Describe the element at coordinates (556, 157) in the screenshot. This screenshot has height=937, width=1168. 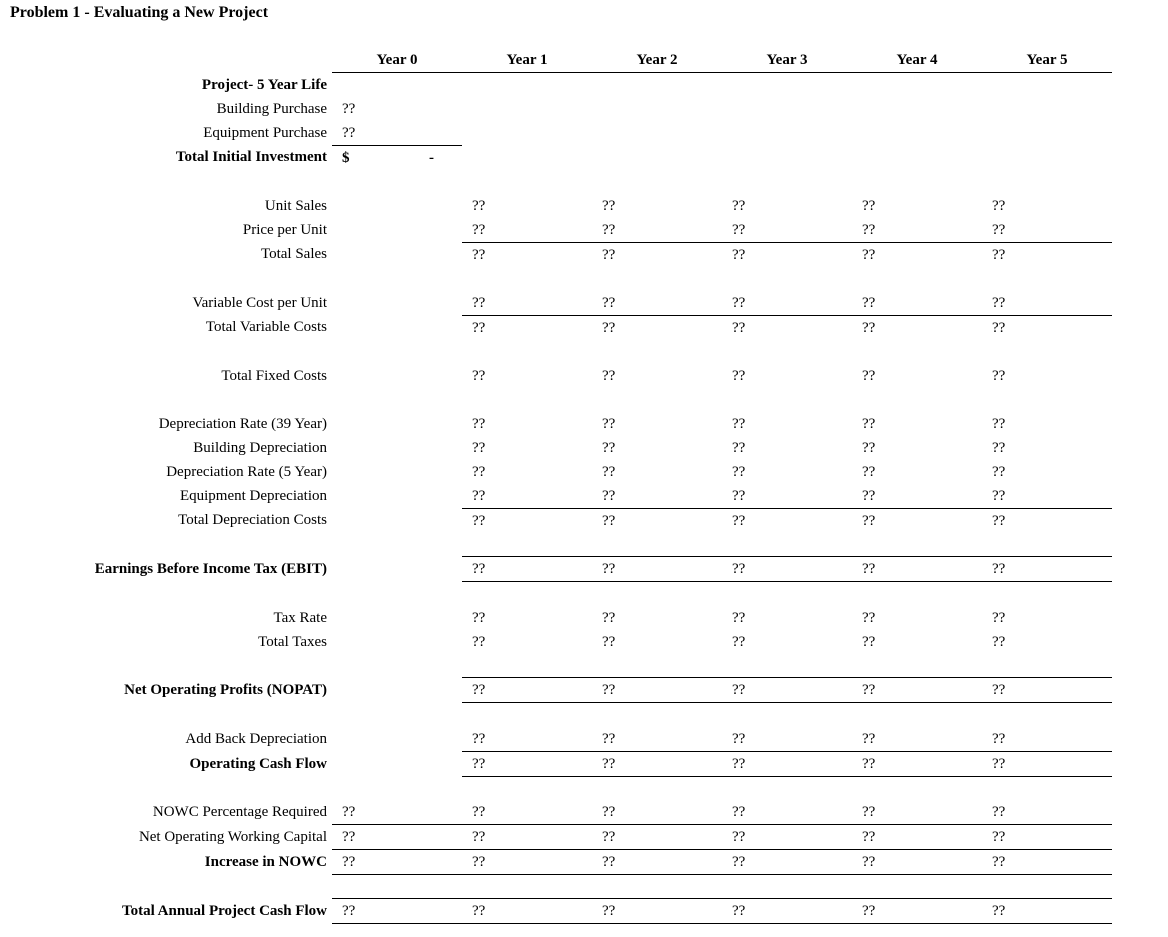
I see `table-row: Total Initial Investment $ -` at that location.